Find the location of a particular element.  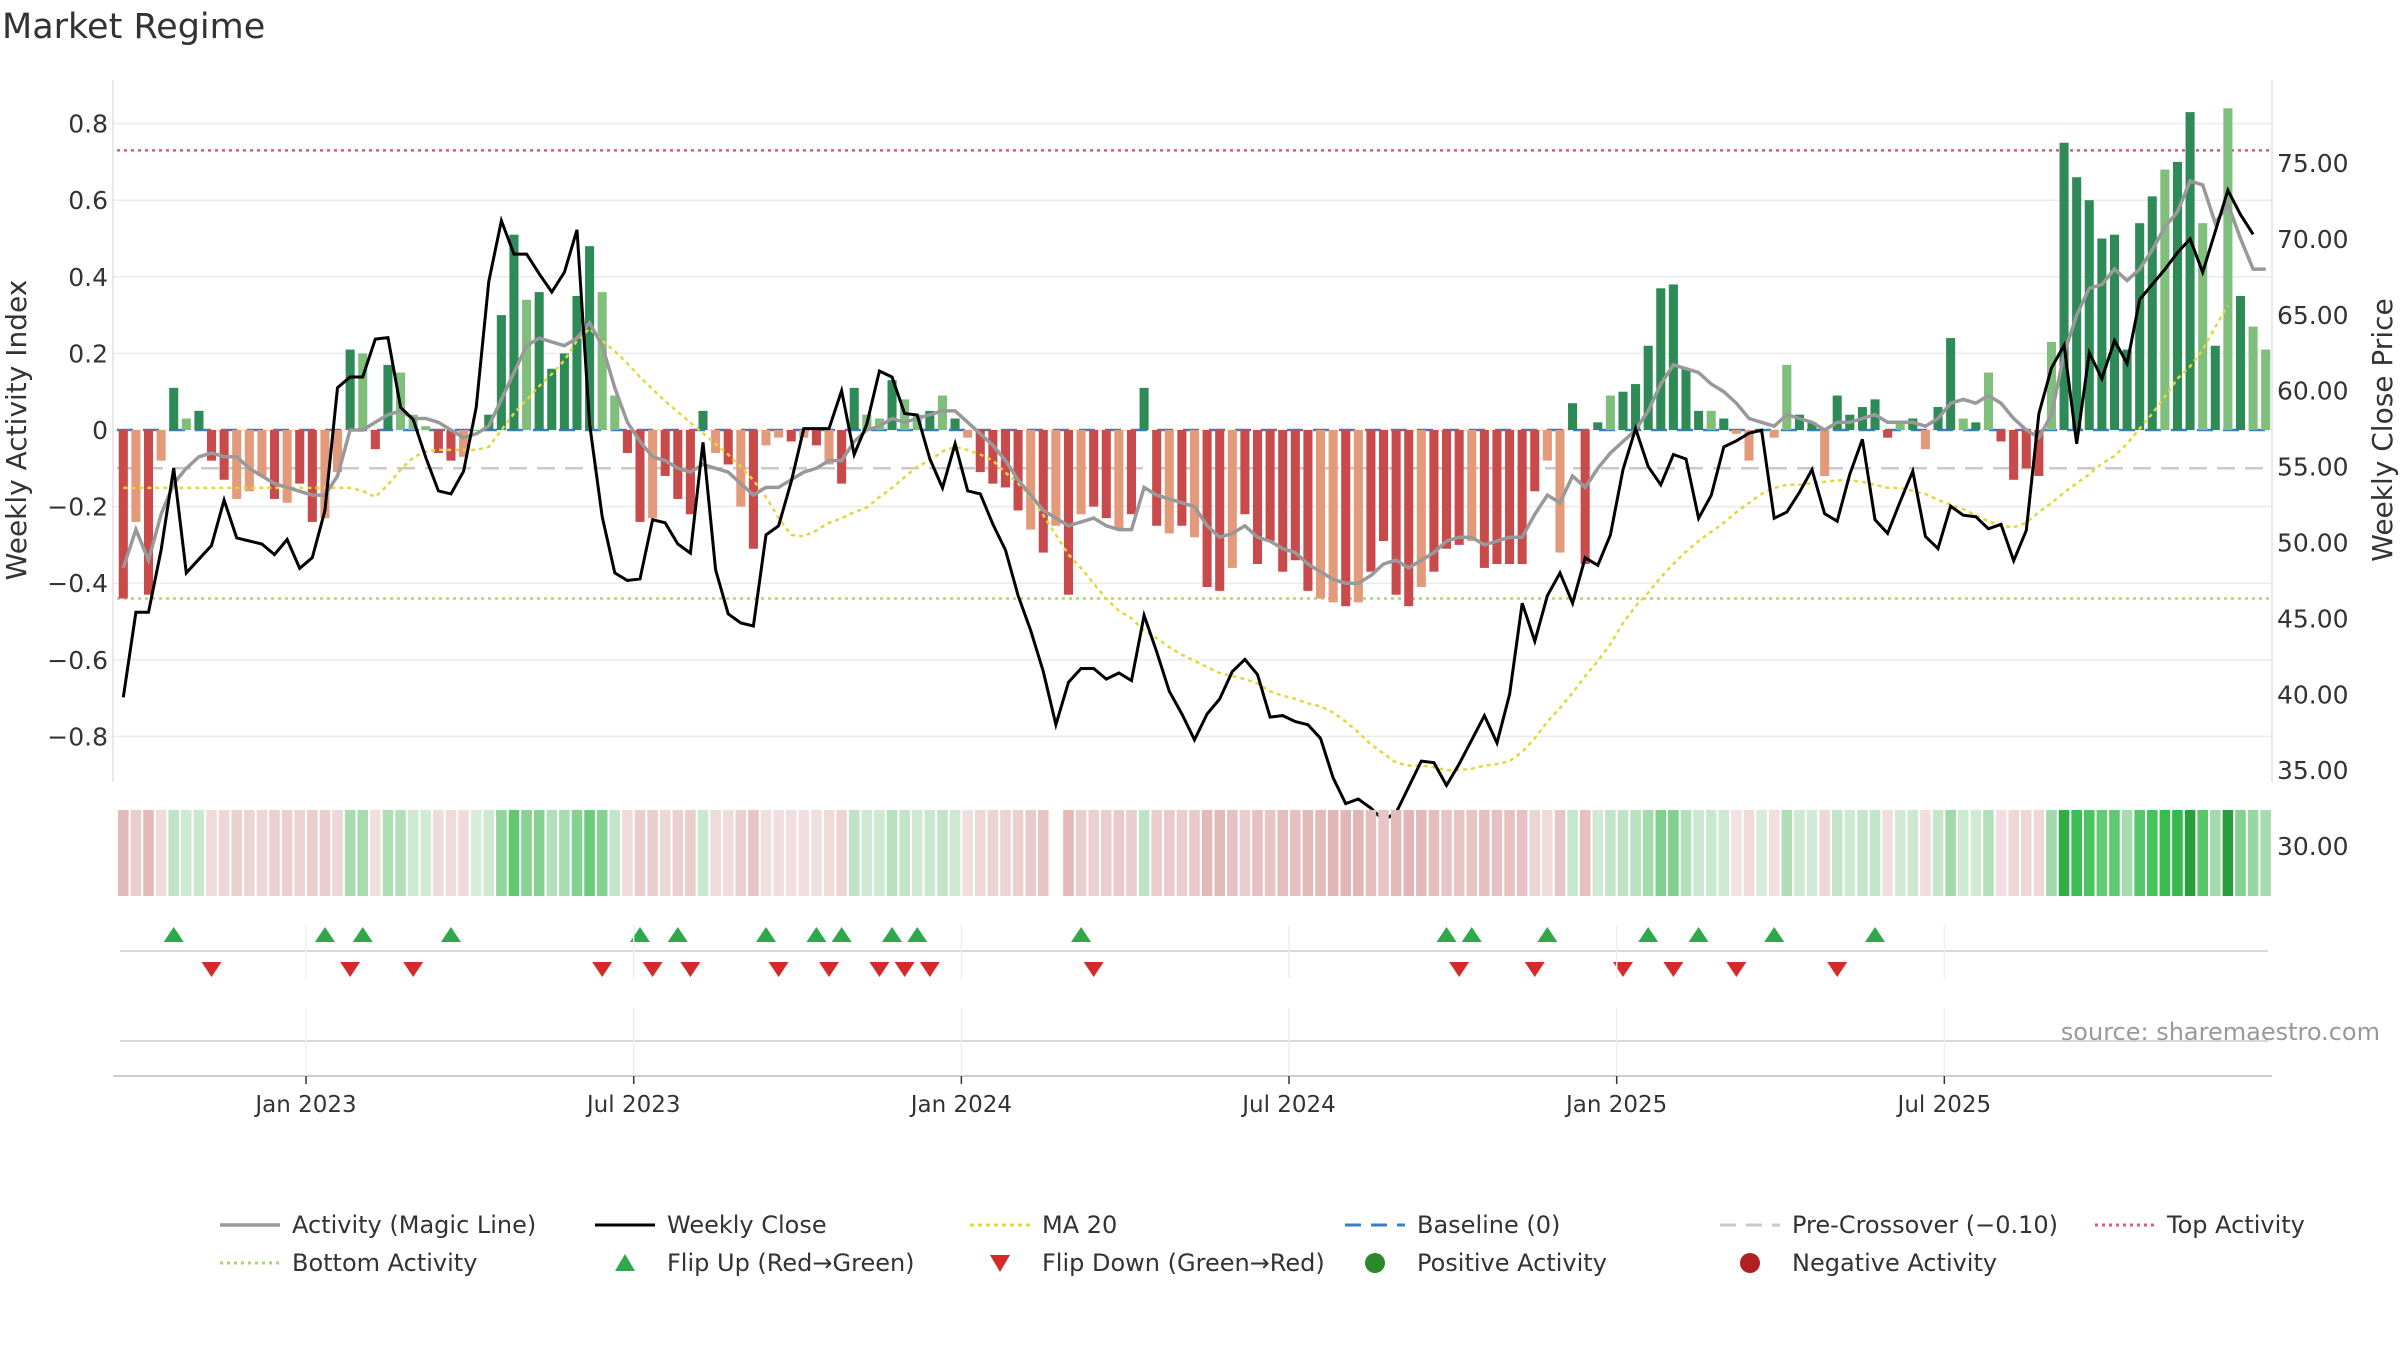

green-circle-icon is located at coordinates (1375, 1263).